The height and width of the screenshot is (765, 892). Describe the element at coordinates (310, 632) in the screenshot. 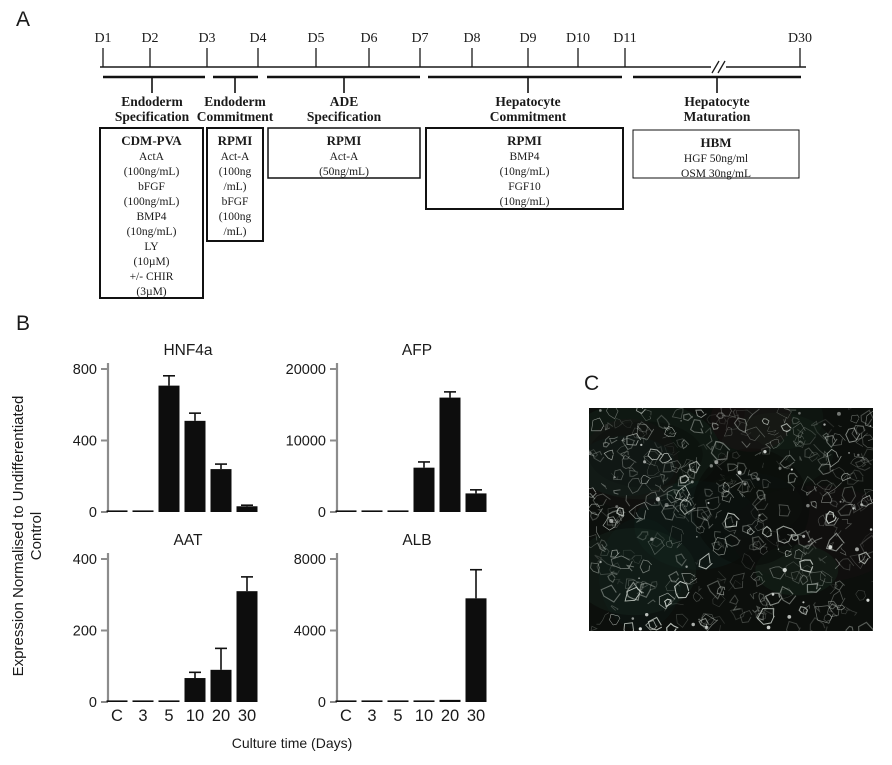

I see `svg-text: 4000` at that location.